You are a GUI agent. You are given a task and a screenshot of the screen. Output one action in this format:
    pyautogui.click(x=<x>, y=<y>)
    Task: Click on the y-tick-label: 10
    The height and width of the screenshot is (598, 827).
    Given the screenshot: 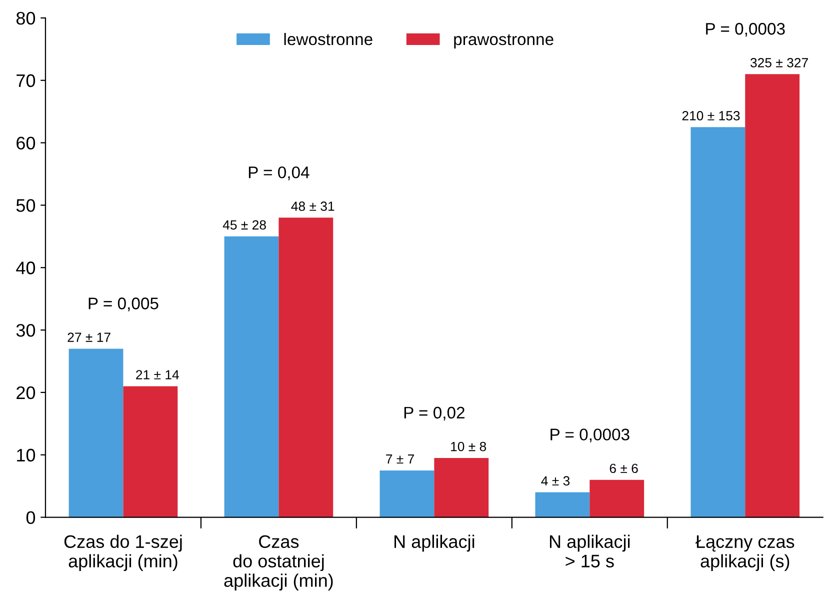 What is the action you would take?
    pyautogui.click(x=26, y=455)
    